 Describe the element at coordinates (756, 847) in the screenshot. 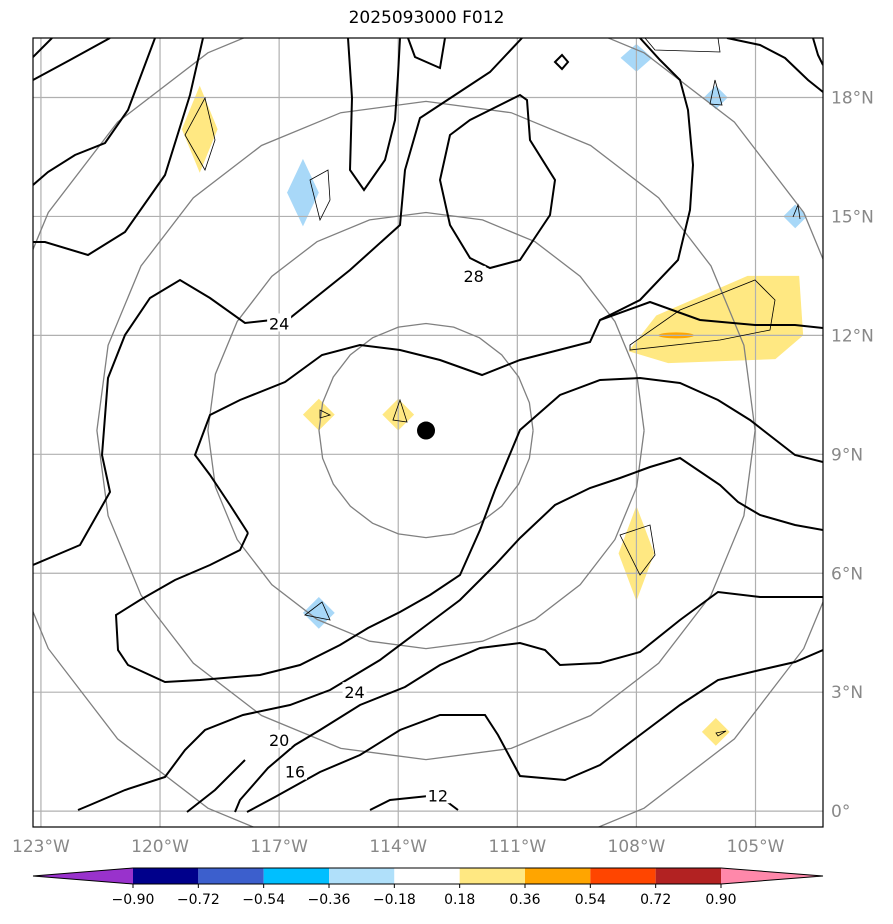

I see `longitude-tick-label: 105°W` at that location.